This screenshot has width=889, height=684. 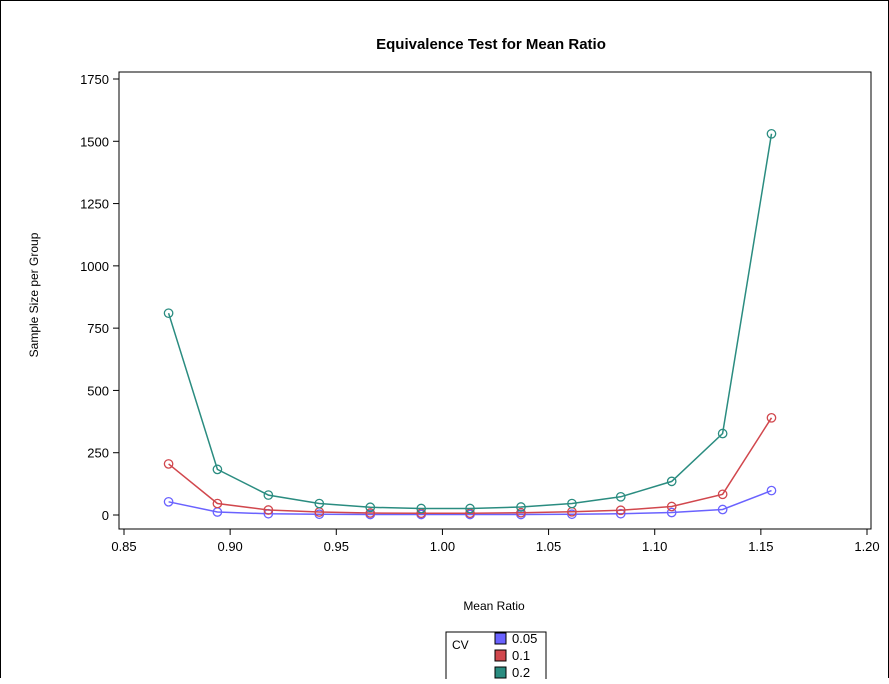 I want to click on y-tick-label: 500, so click(x=98, y=390).